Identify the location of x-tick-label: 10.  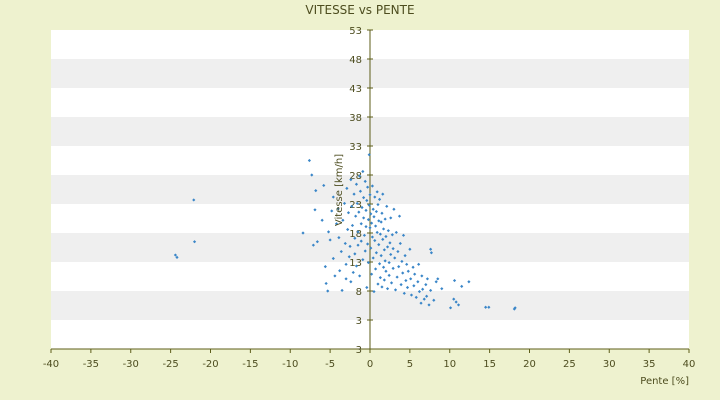
(449, 364).